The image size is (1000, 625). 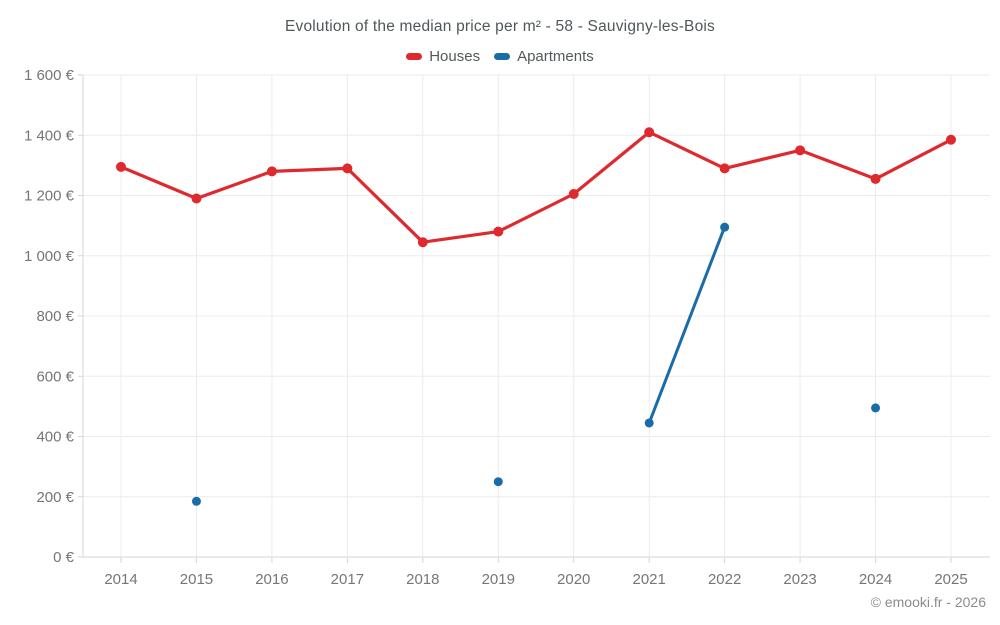 What do you see at coordinates (498, 579) in the screenshot?
I see `x-tick-label-2019: 2019` at bounding box center [498, 579].